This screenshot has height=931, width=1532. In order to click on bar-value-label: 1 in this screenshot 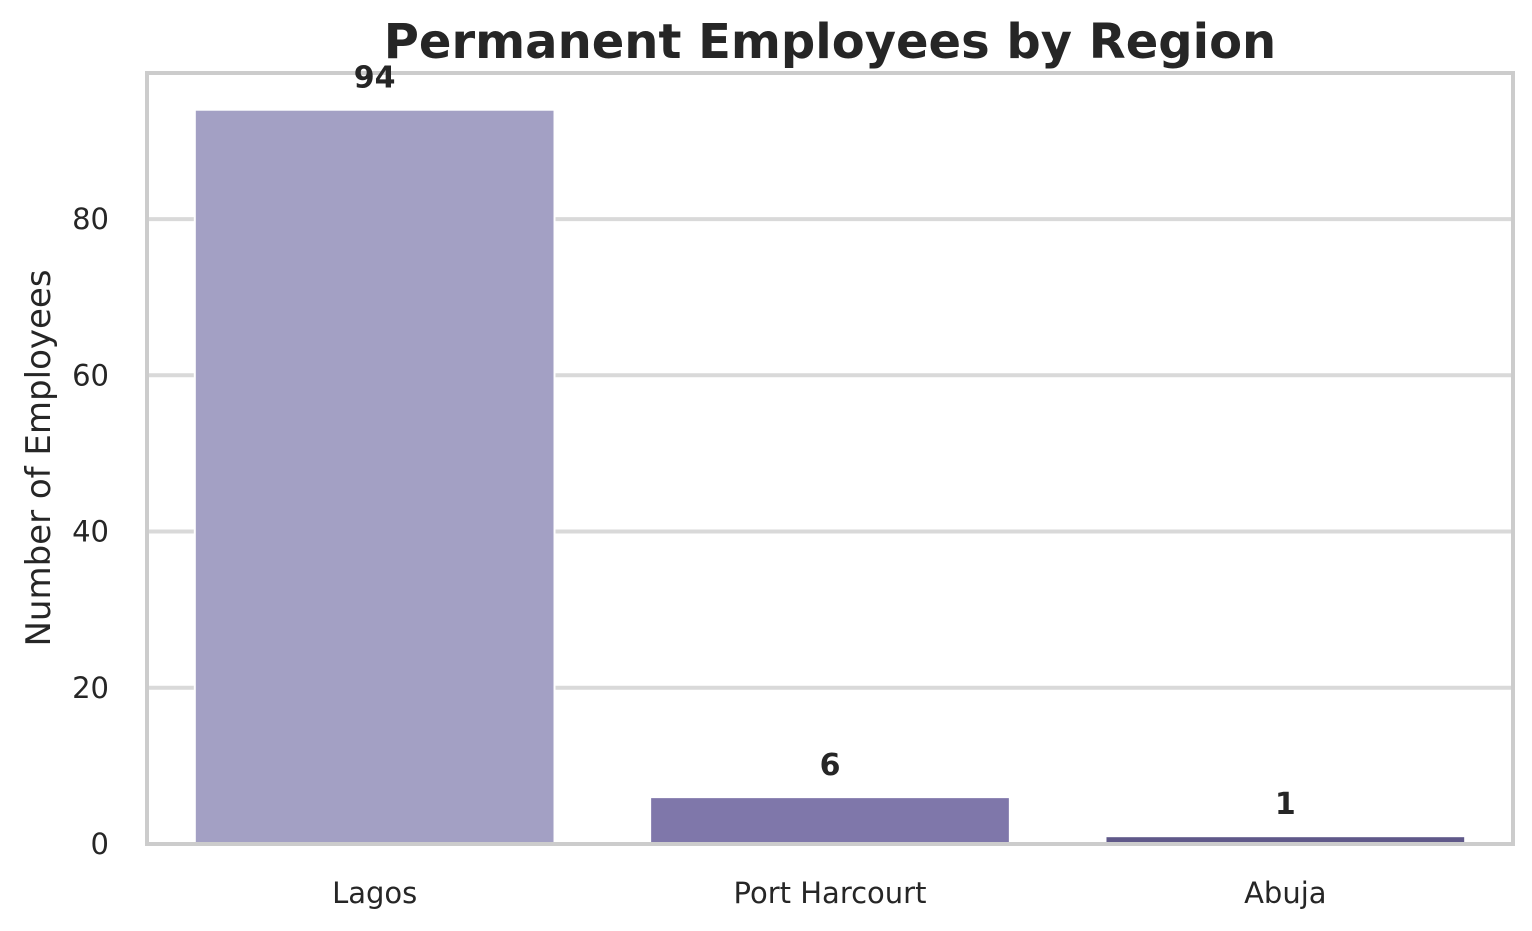, I will do `click(1285, 804)`.